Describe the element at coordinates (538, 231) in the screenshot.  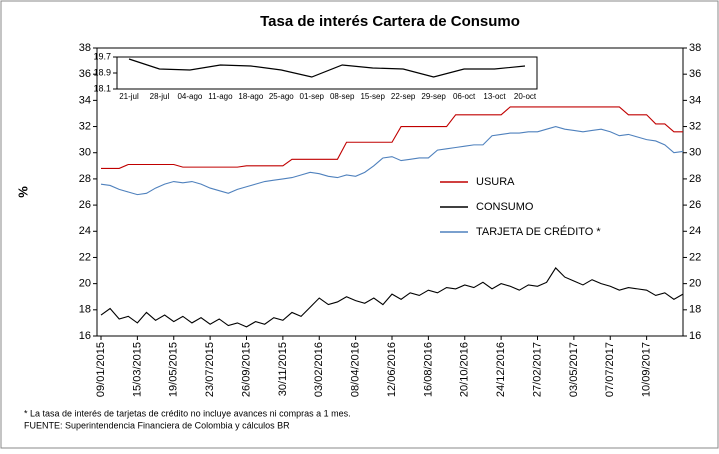
I see `legend-label: TARJETA DE CRÉDITO *` at that location.